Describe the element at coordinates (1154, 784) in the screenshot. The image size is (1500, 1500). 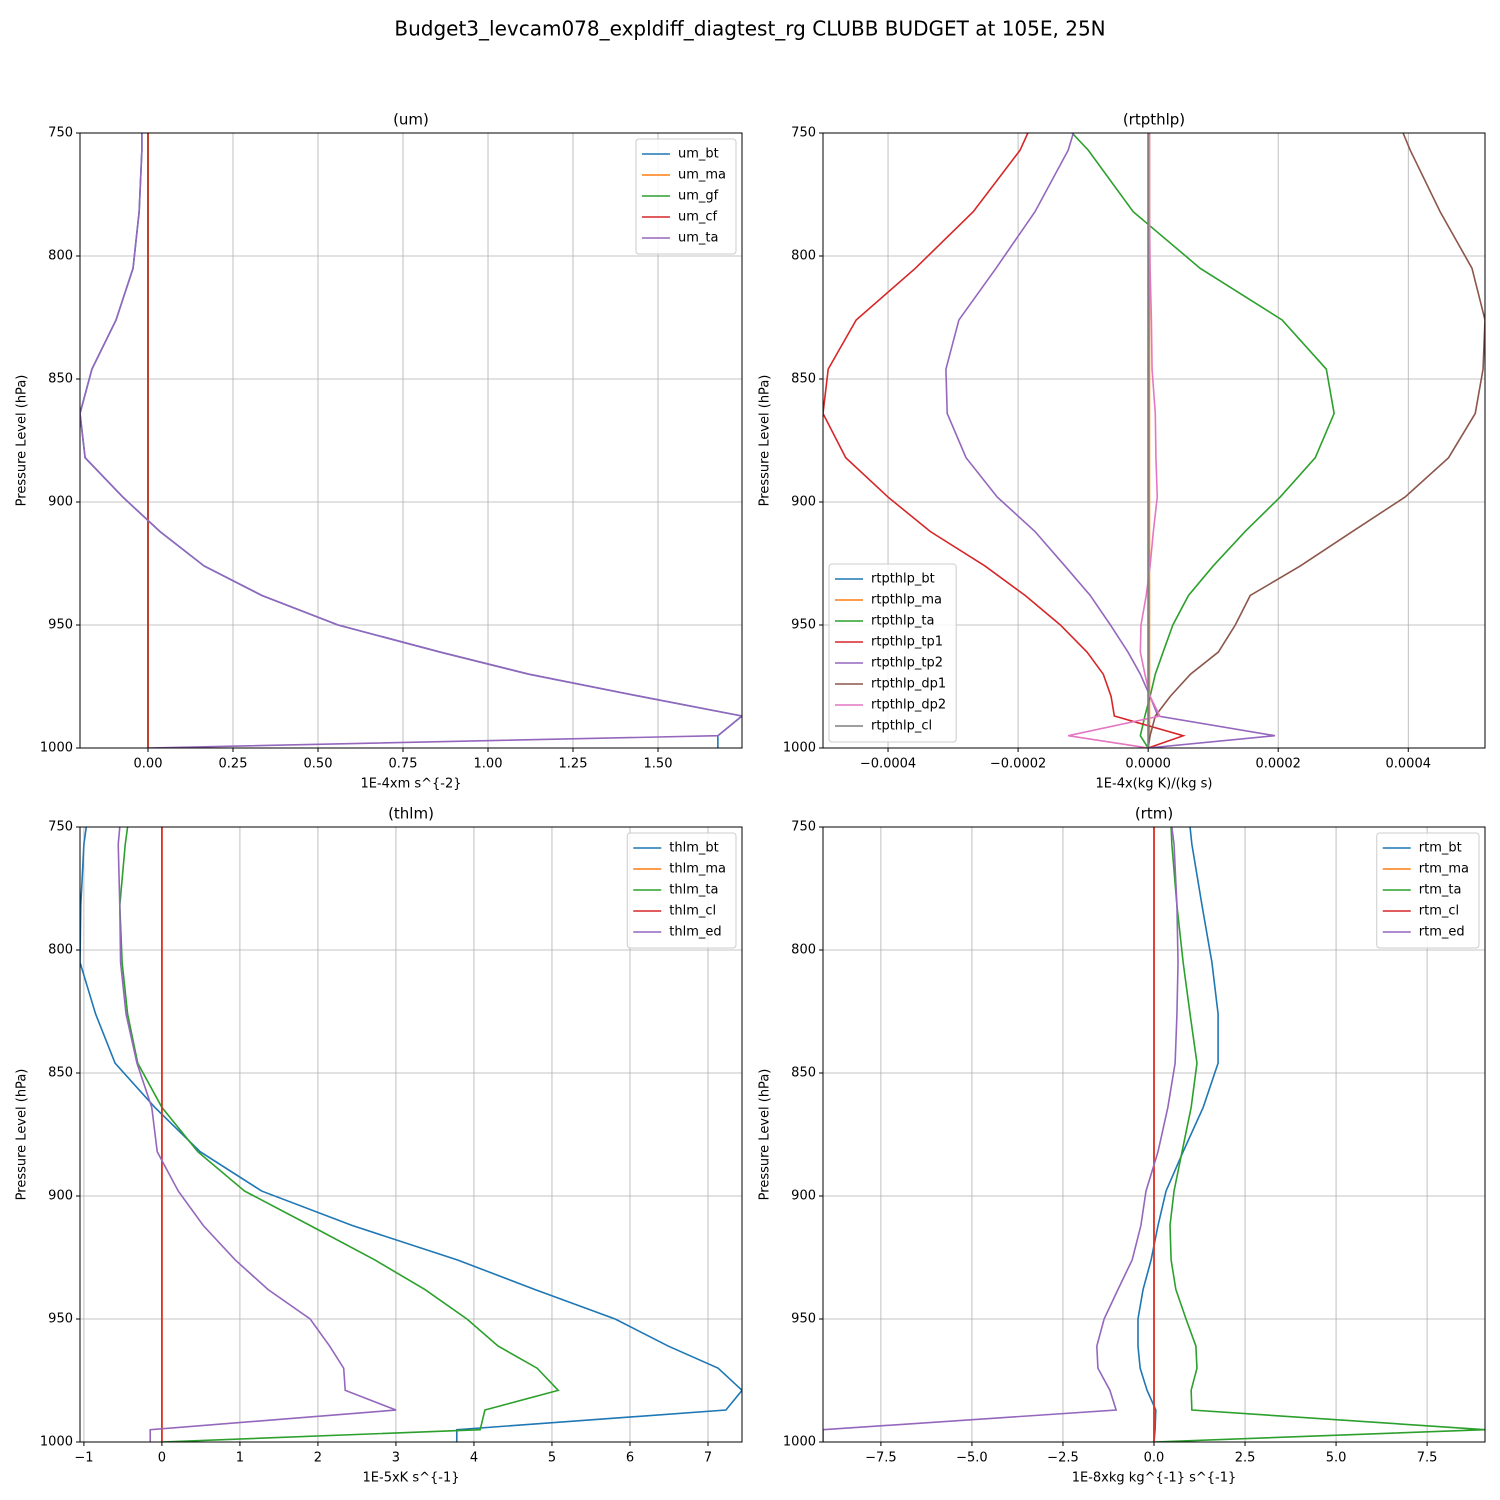
I see `x-axis-label: 1E-4x(kg K)/(kg s)` at that location.